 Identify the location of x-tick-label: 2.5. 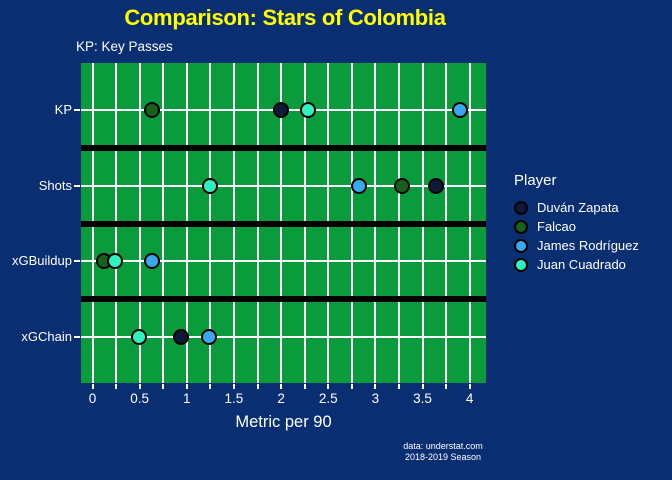
(328, 398).